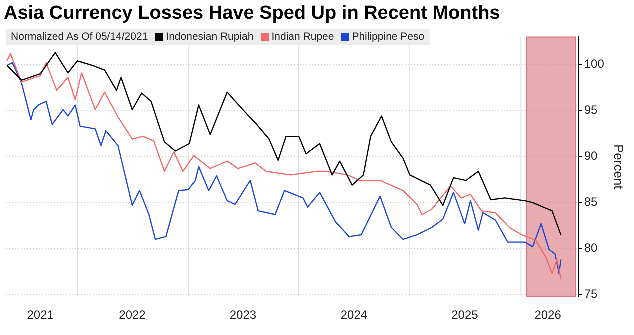 This screenshot has width=634, height=335. I want to click on legend-title: Normalized As Of 05/14/2021, so click(79, 37).